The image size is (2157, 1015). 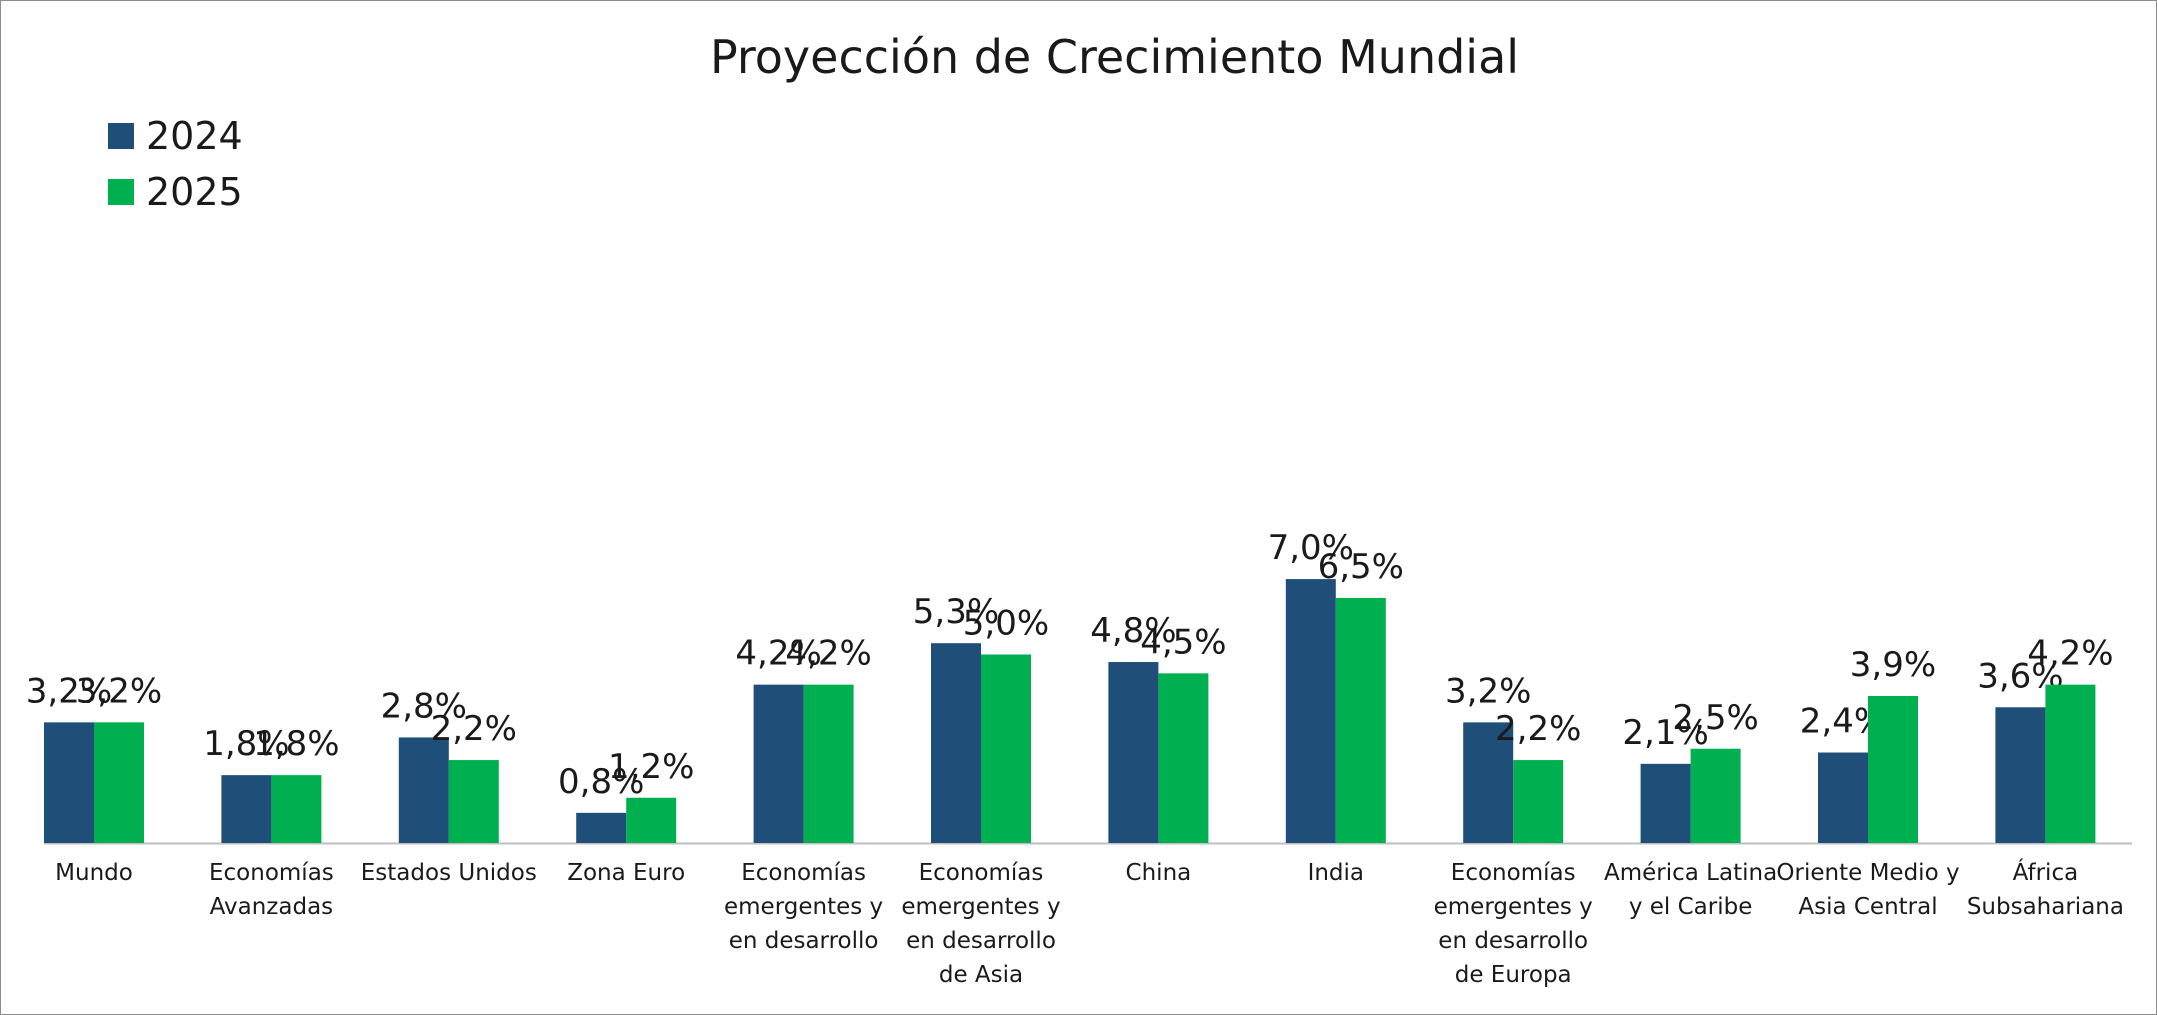 What do you see at coordinates (1715, 718) in the screenshot?
I see `data-label-2025-9: 2,5%` at bounding box center [1715, 718].